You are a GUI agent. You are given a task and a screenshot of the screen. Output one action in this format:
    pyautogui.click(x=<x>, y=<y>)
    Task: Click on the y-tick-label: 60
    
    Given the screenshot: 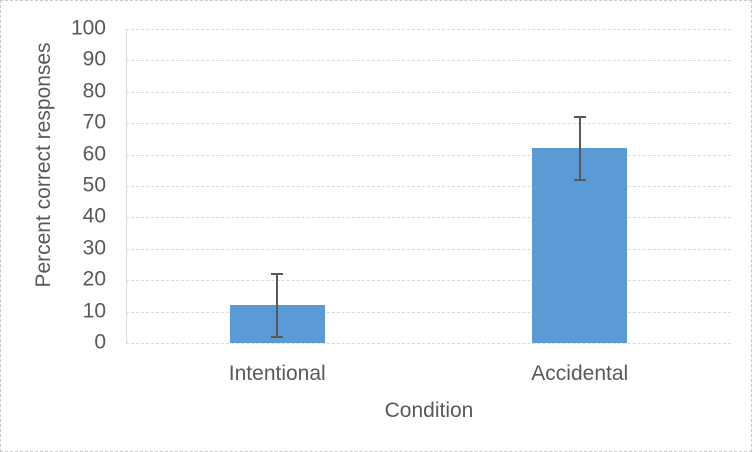 What is the action you would take?
    pyautogui.click(x=94, y=154)
    